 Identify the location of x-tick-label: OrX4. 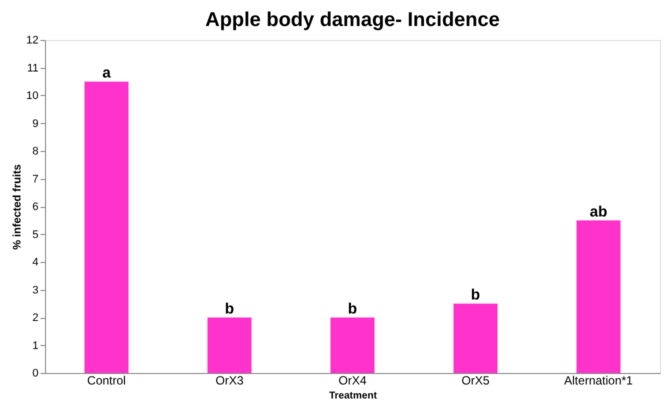
(352, 381).